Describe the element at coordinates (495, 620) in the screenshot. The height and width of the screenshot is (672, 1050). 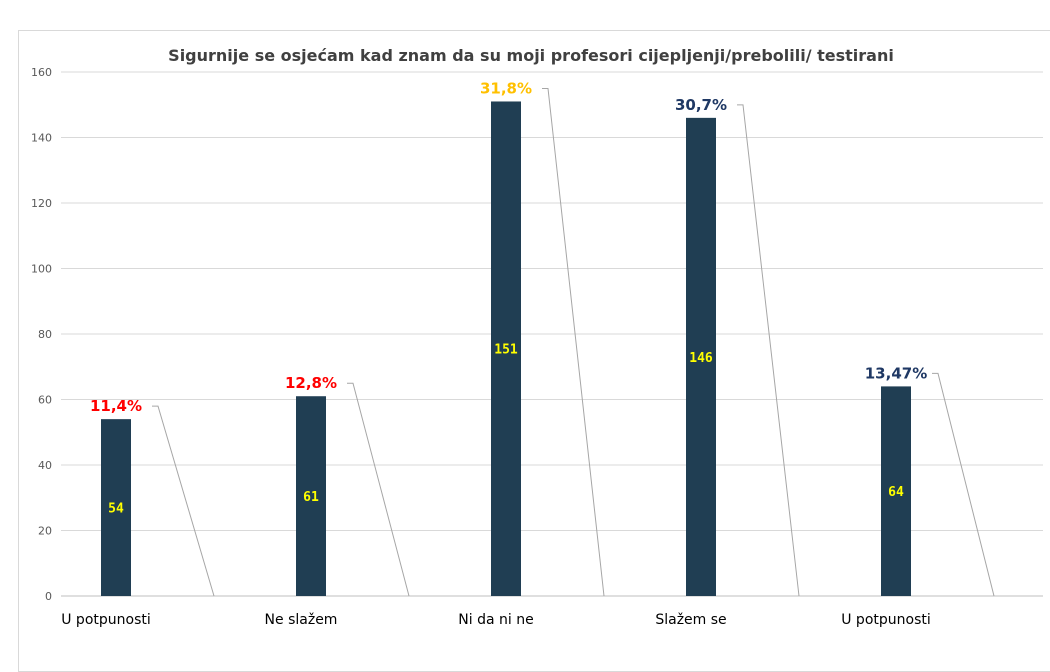
I see `category-label: Ni da ni ne` at that location.